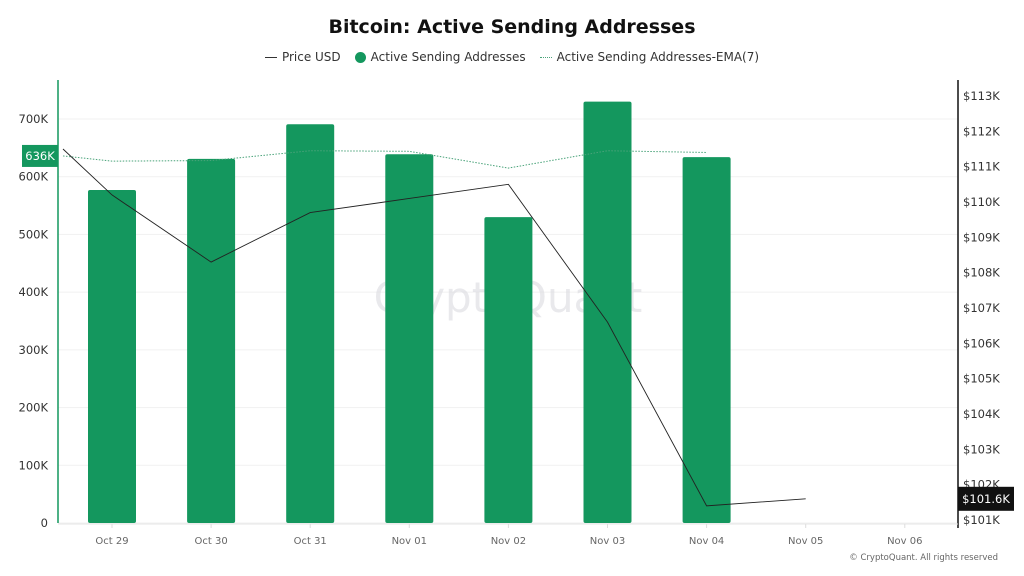 The image size is (1024, 576). Describe the element at coordinates (981, 202) in the screenshot. I see `right-axis-tick: $110K` at that location.